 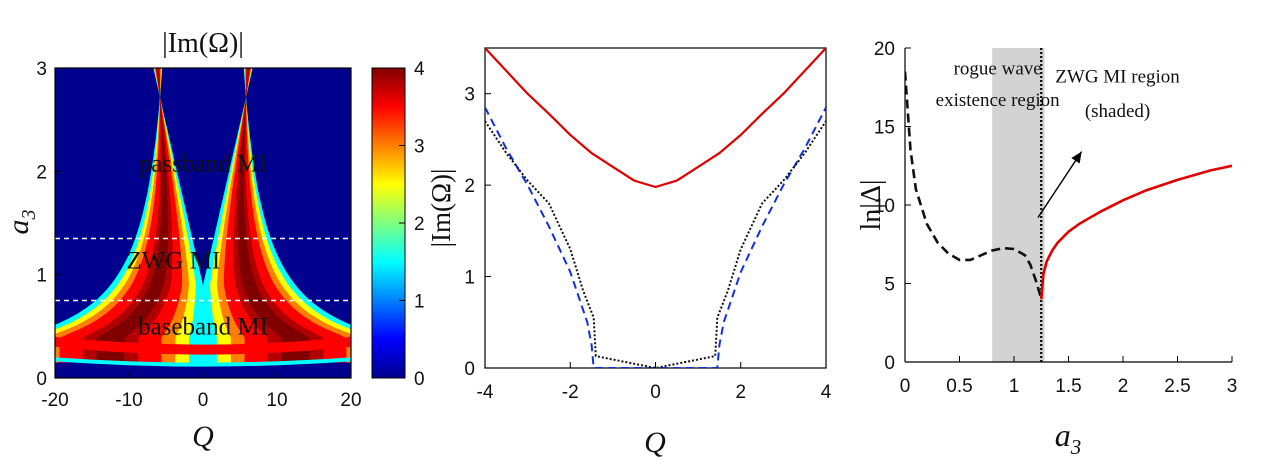 What do you see at coordinates (998, 100) in the screenshot?
I see `right-annotation: existence region` at bounding box center [998, 100].